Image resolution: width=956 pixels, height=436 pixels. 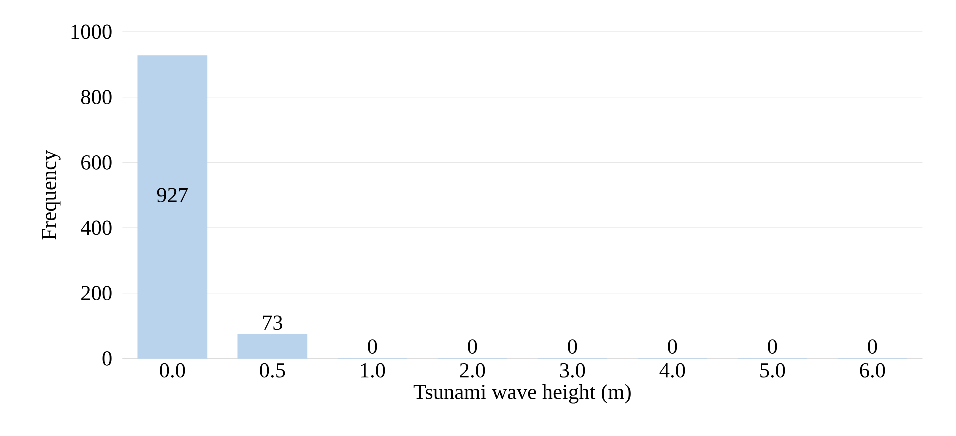 What do you see at coordinates (172, 195) in the screenshot?
I see `data-label: 927` at bounding box center [172, 195].